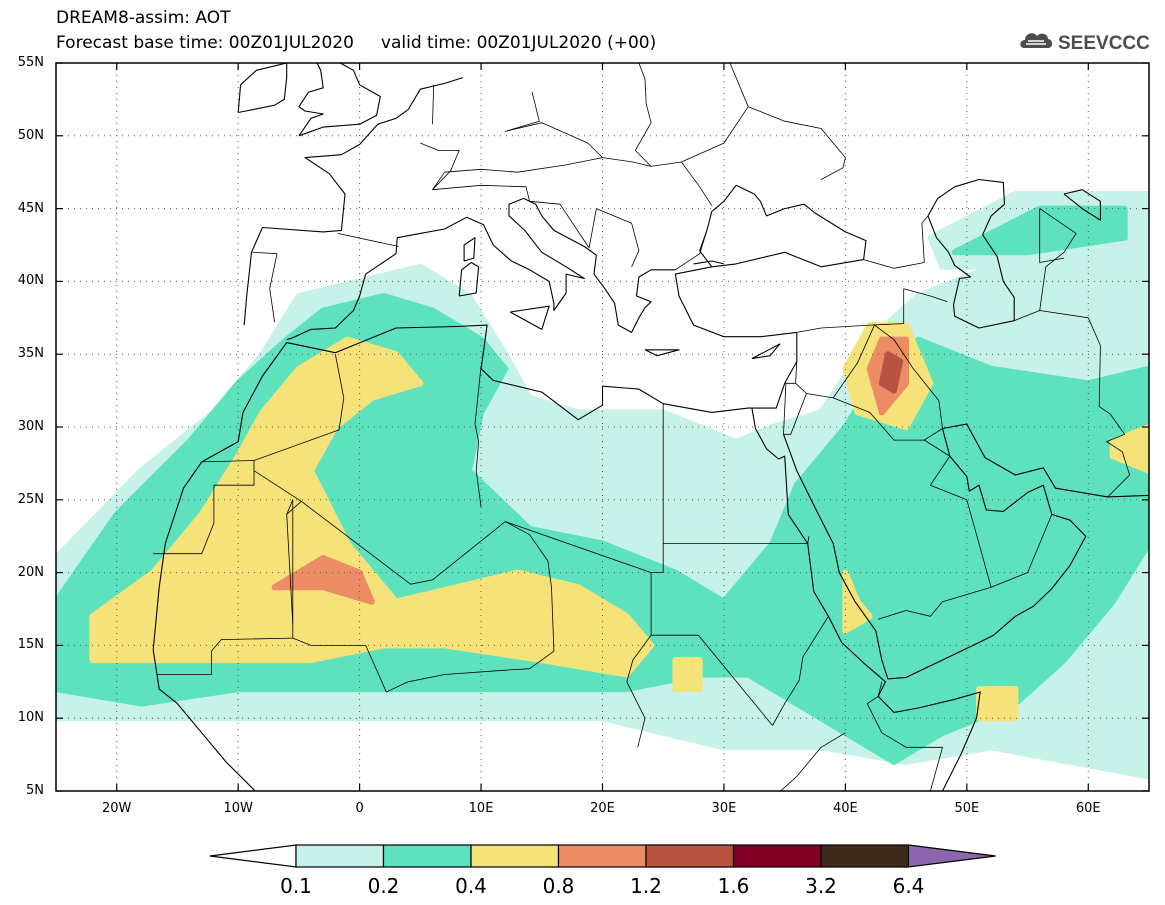 This screenshot has height=905, width=1165. What do you see at coordinates (1104, 43) in the screenshot?
I see `logo-text: SEEVCCC` at bounding box center [1104, 43].